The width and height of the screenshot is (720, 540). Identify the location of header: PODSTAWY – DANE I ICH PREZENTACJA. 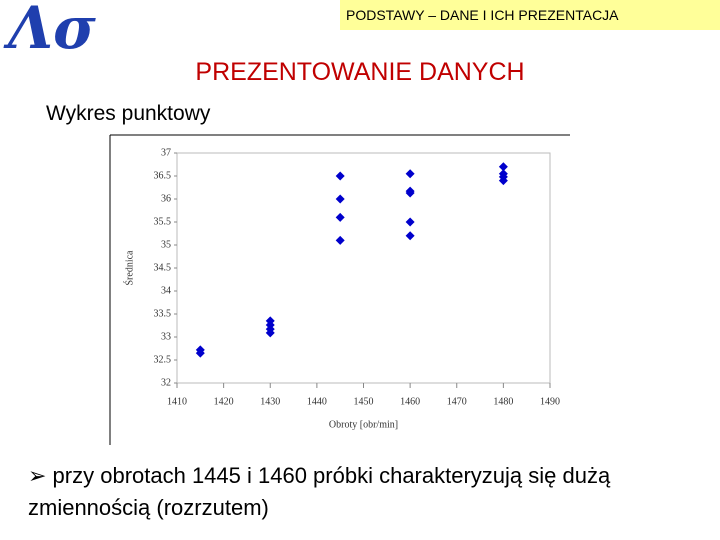
(530, 15).